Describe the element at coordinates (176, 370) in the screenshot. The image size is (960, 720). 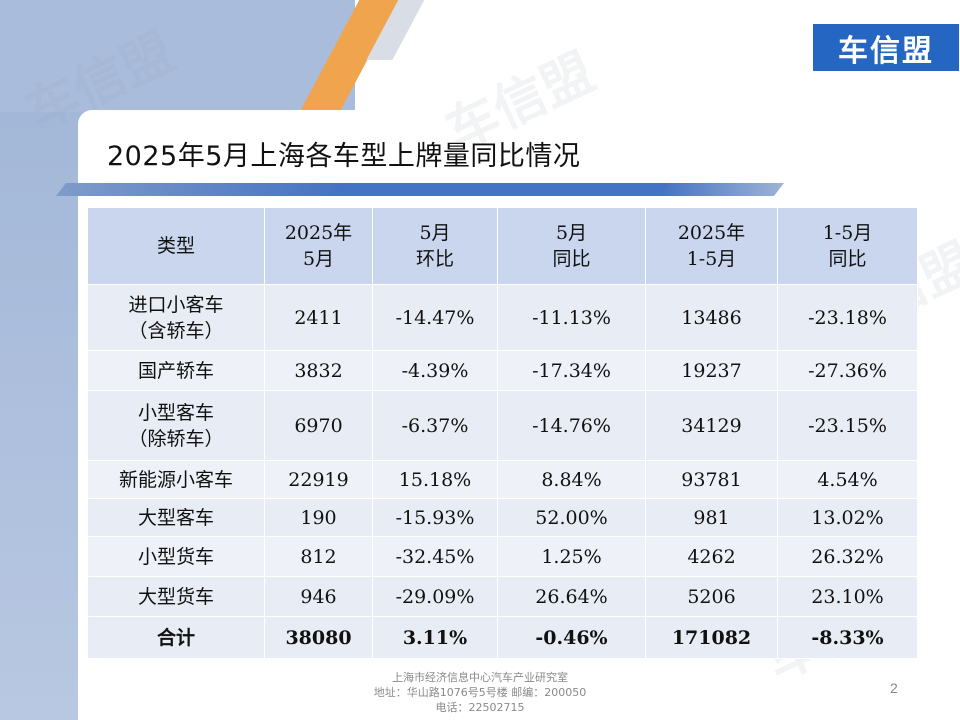
I see `row-type: 国产轿车` at that location.